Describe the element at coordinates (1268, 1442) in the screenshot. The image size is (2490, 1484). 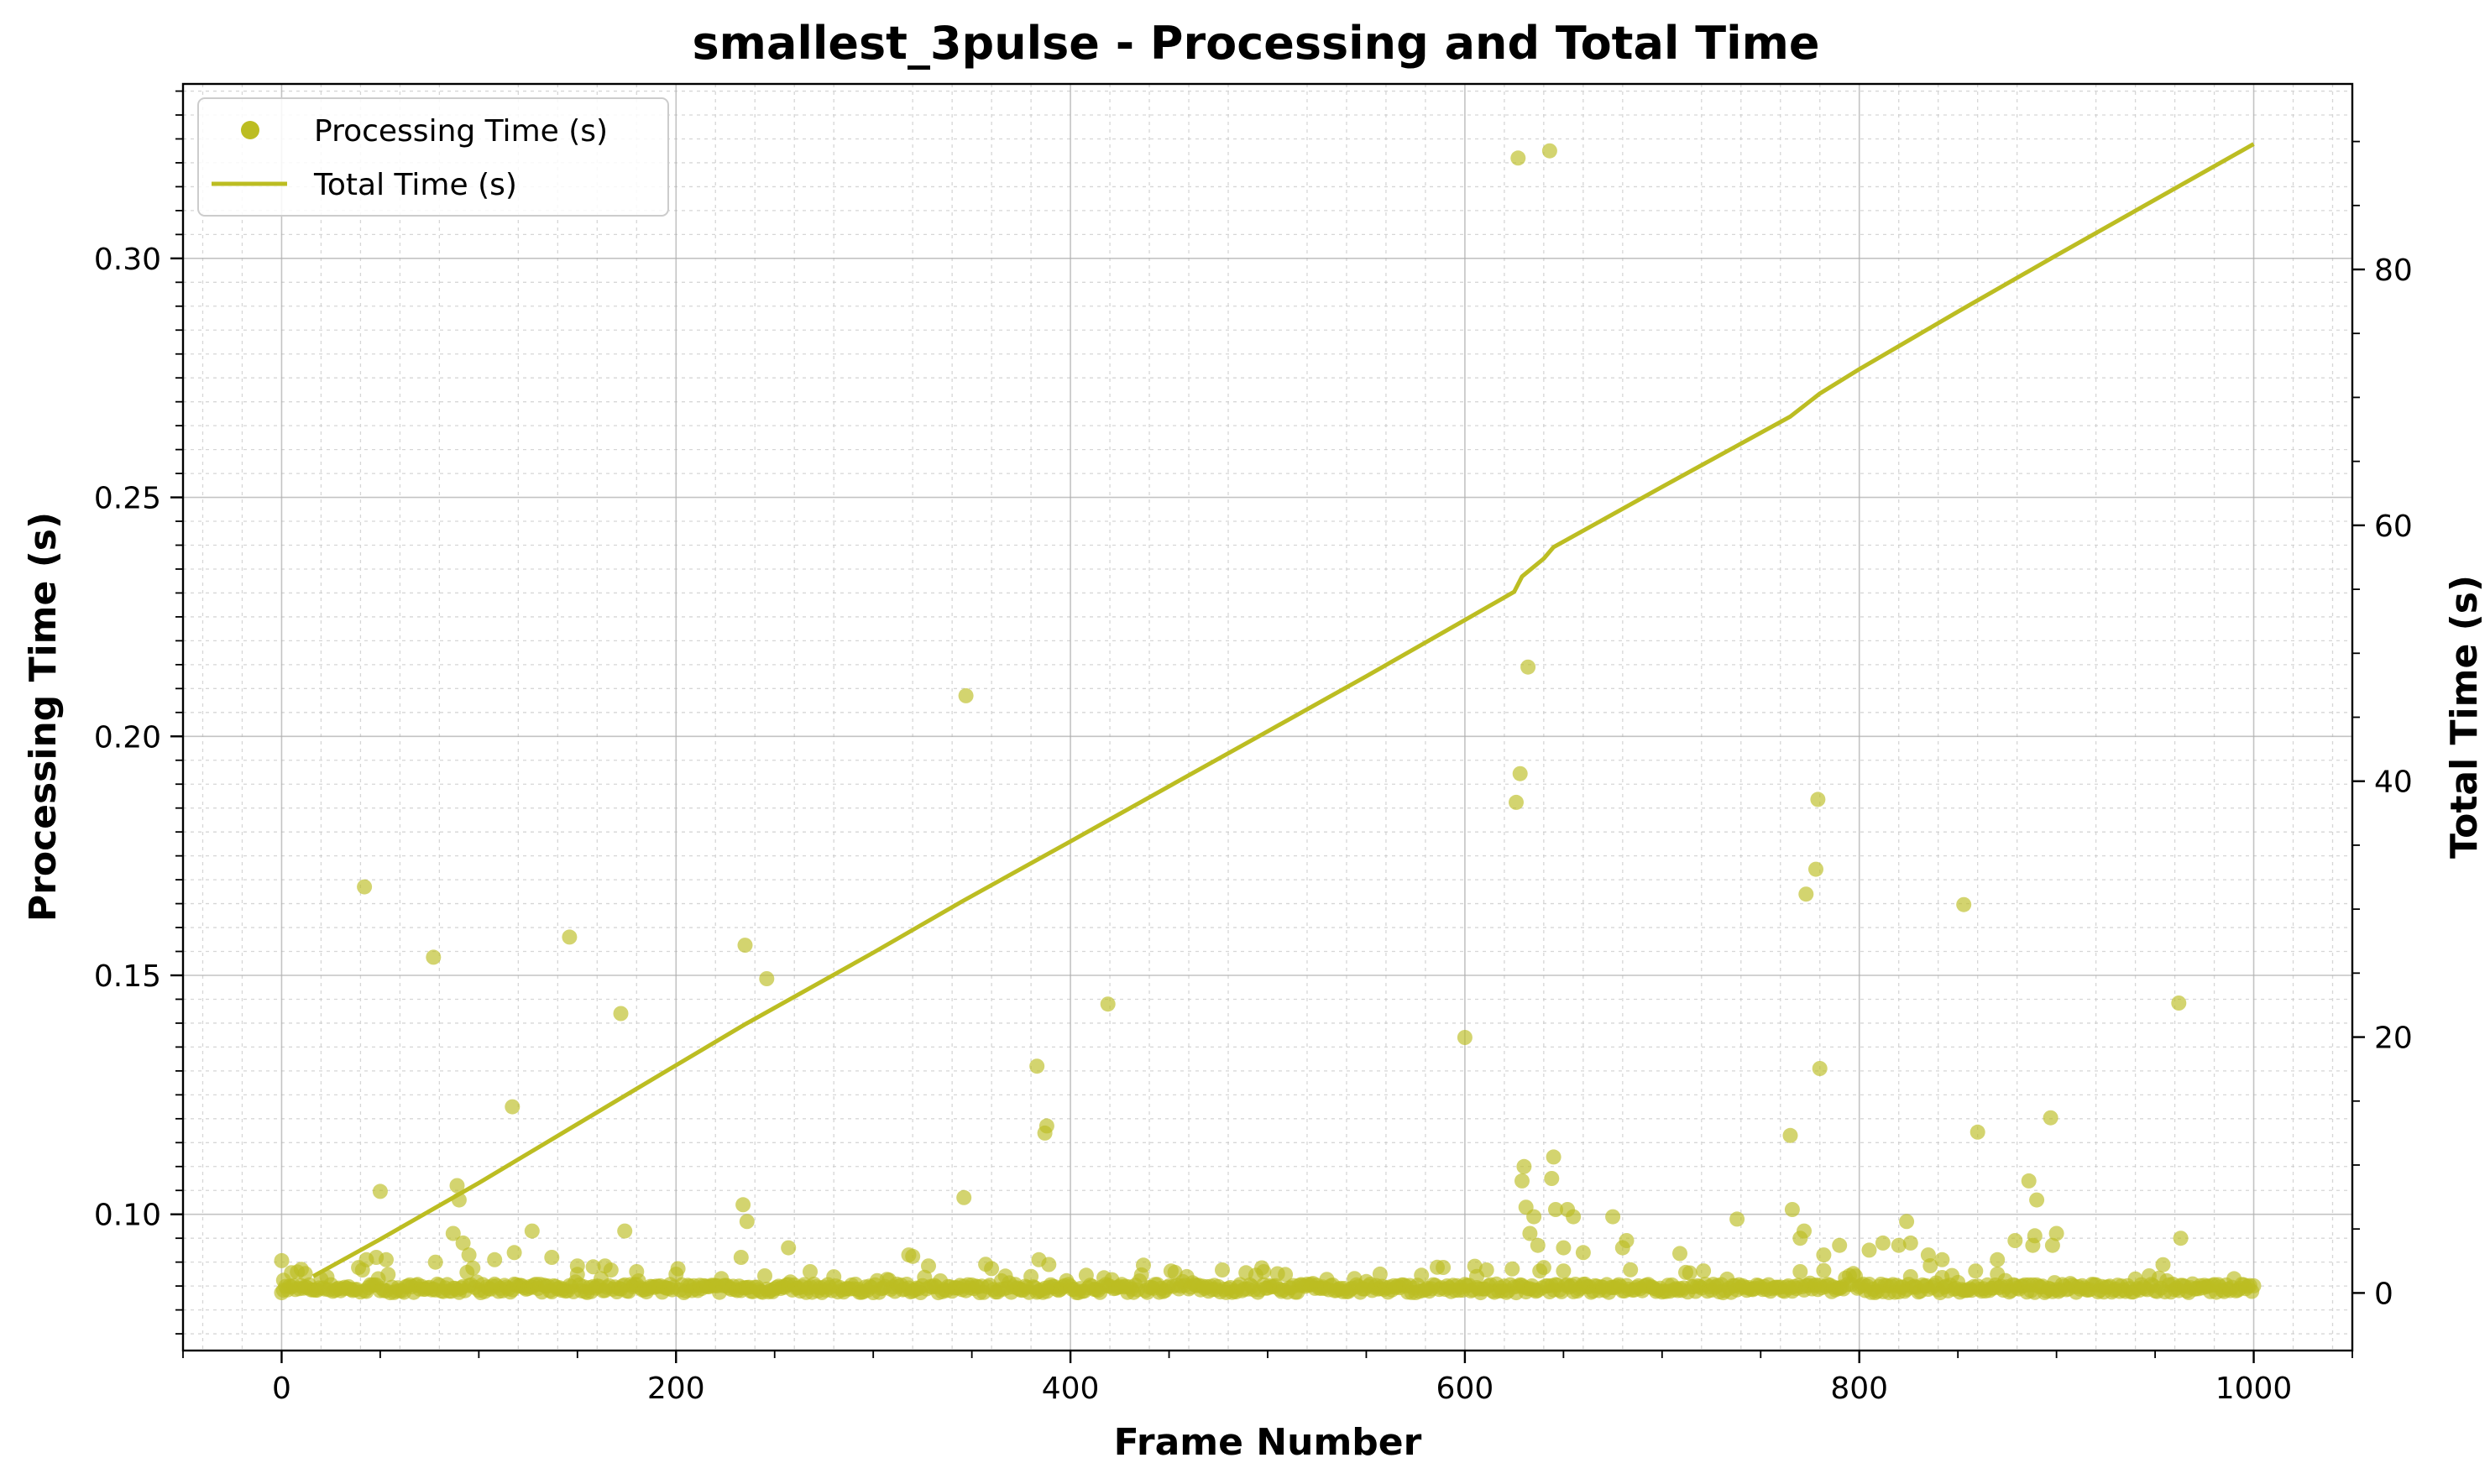
I see `x-axis-label: Frame Number` at that location.